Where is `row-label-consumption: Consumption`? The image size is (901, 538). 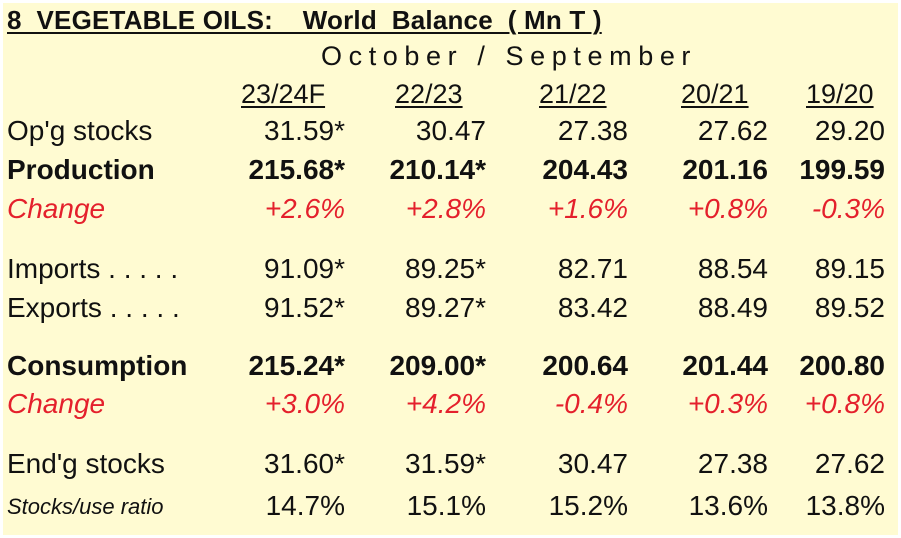 row-label-consumption: Consumption is located at coordinates (97, 365).